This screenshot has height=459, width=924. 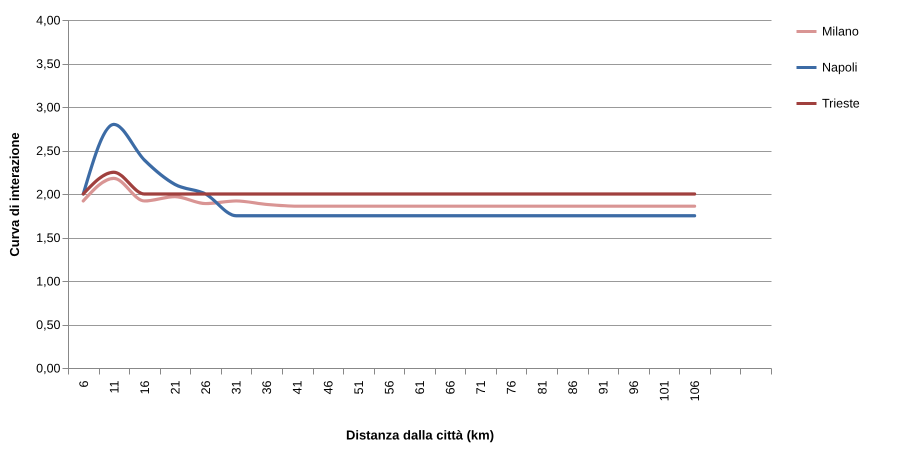 I want to click on x-tick-label: 61, so click(x=420, y=387).